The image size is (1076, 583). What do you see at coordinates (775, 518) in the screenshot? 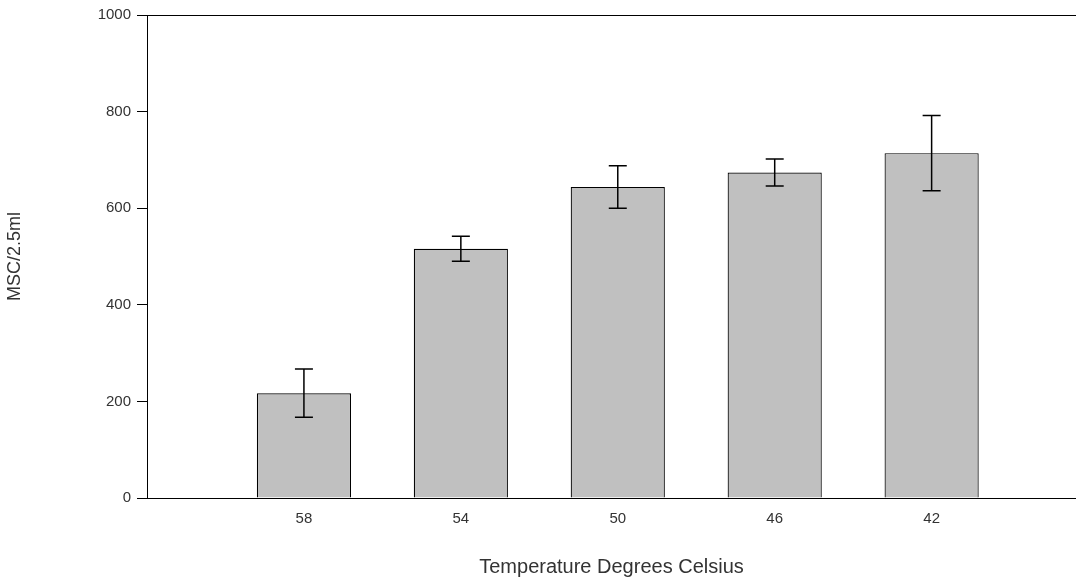
I see `x-tick-label: 46` at bounding box center [775, 518].